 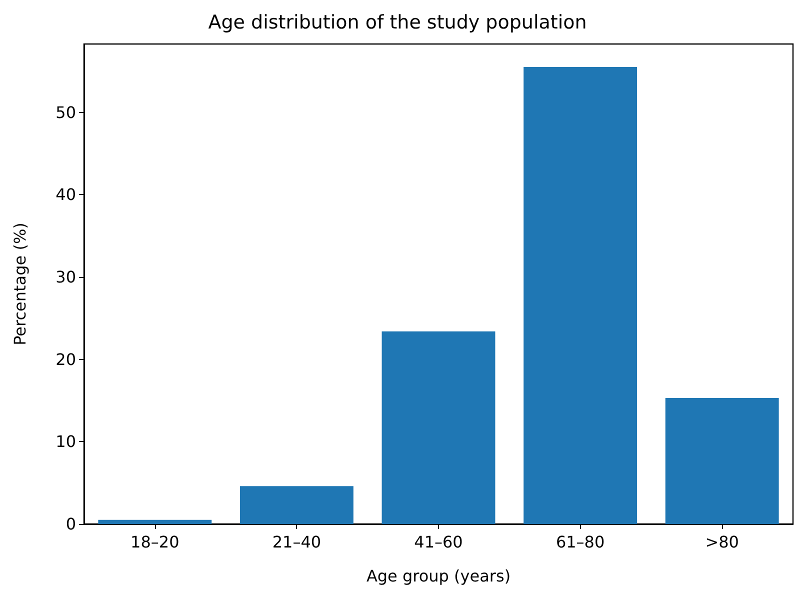 What do you see at coordinates (66, 194) in the screenshot?
I see `y-tick-label: 40` at bounding box center [66, 194].